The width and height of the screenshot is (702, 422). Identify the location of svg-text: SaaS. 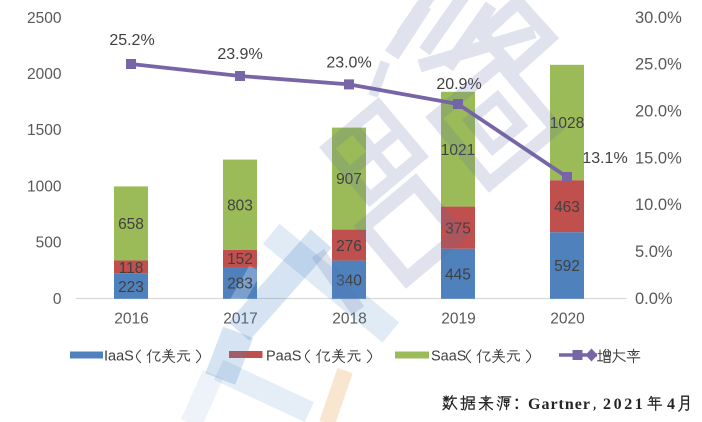
(448, 357).